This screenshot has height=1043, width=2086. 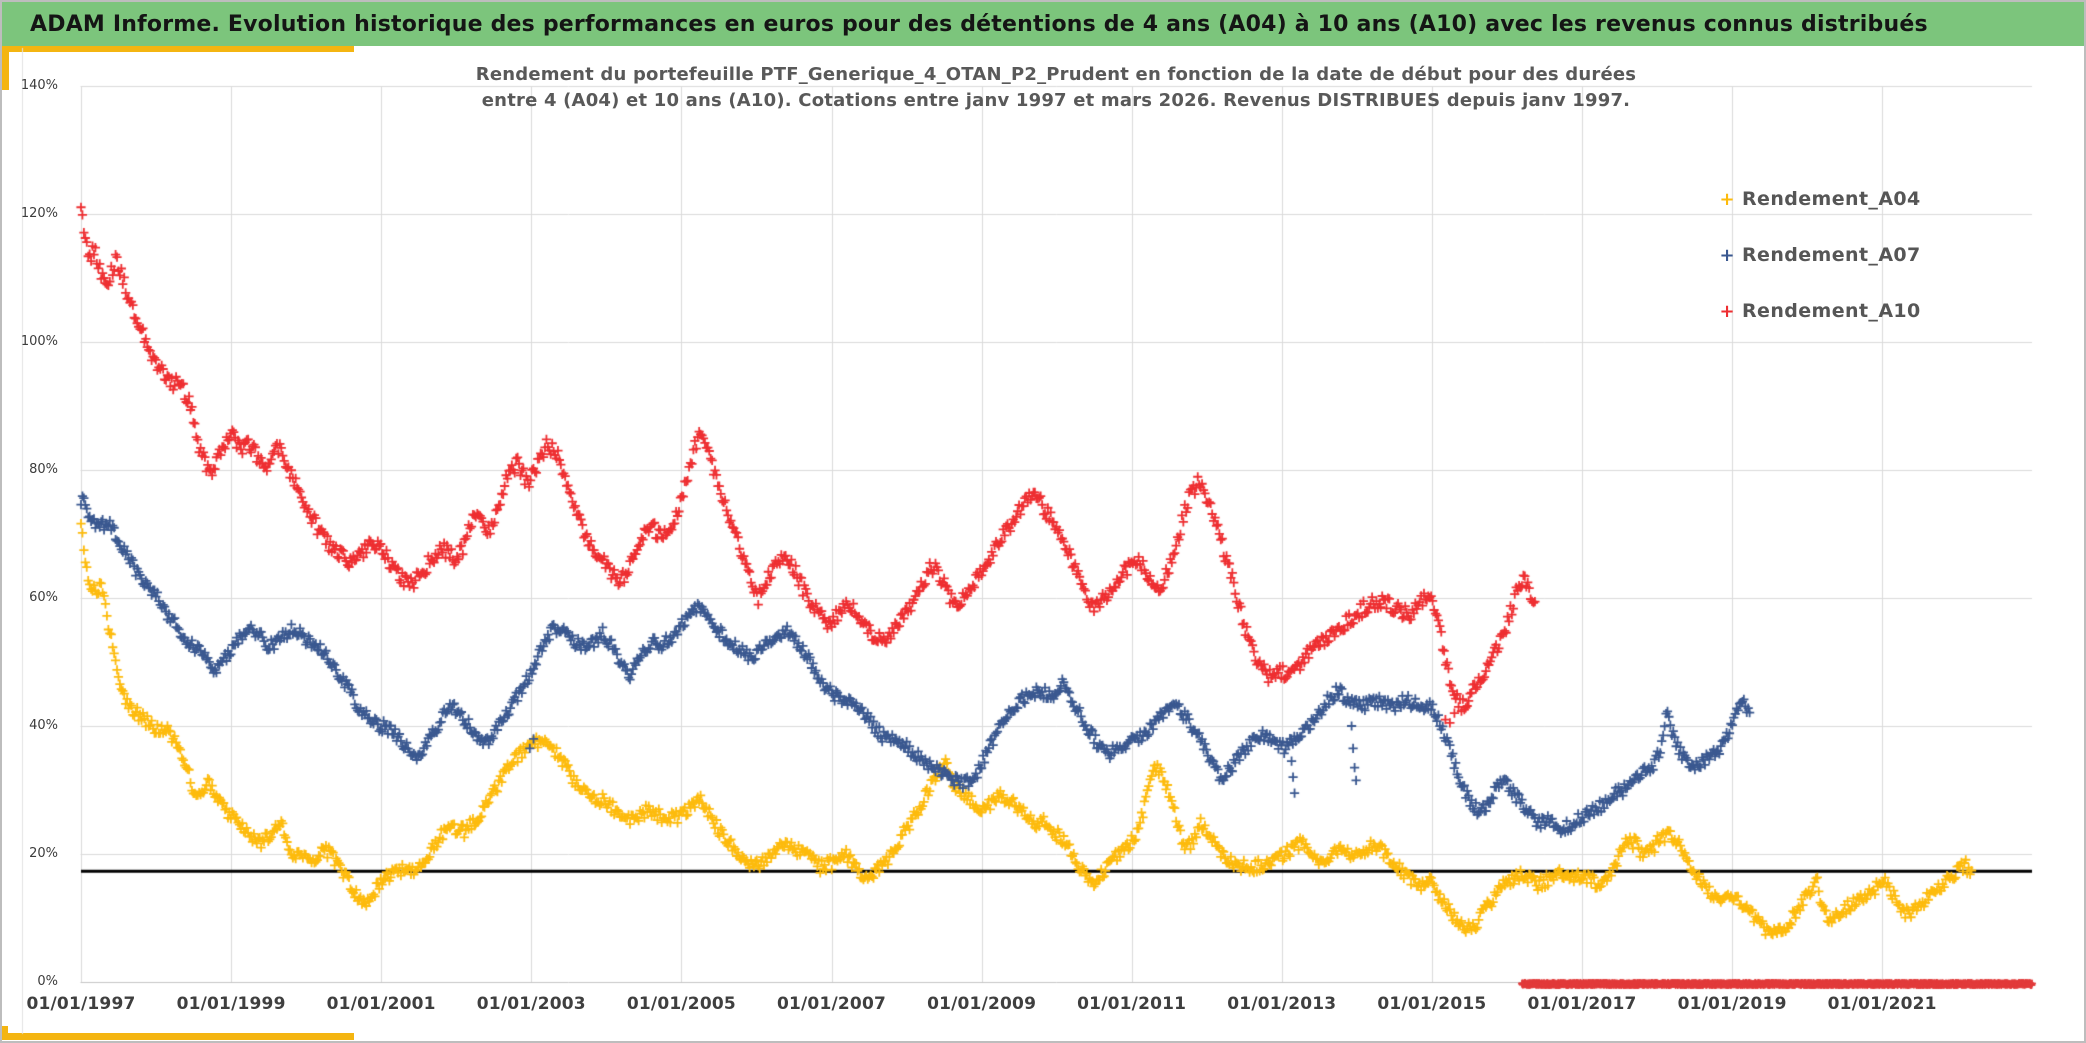 What do you see at coordinates (831, 1004) in the screenshot?
I see `x-tick-label: 01/01/2007` at bounding box center [831, 1004].